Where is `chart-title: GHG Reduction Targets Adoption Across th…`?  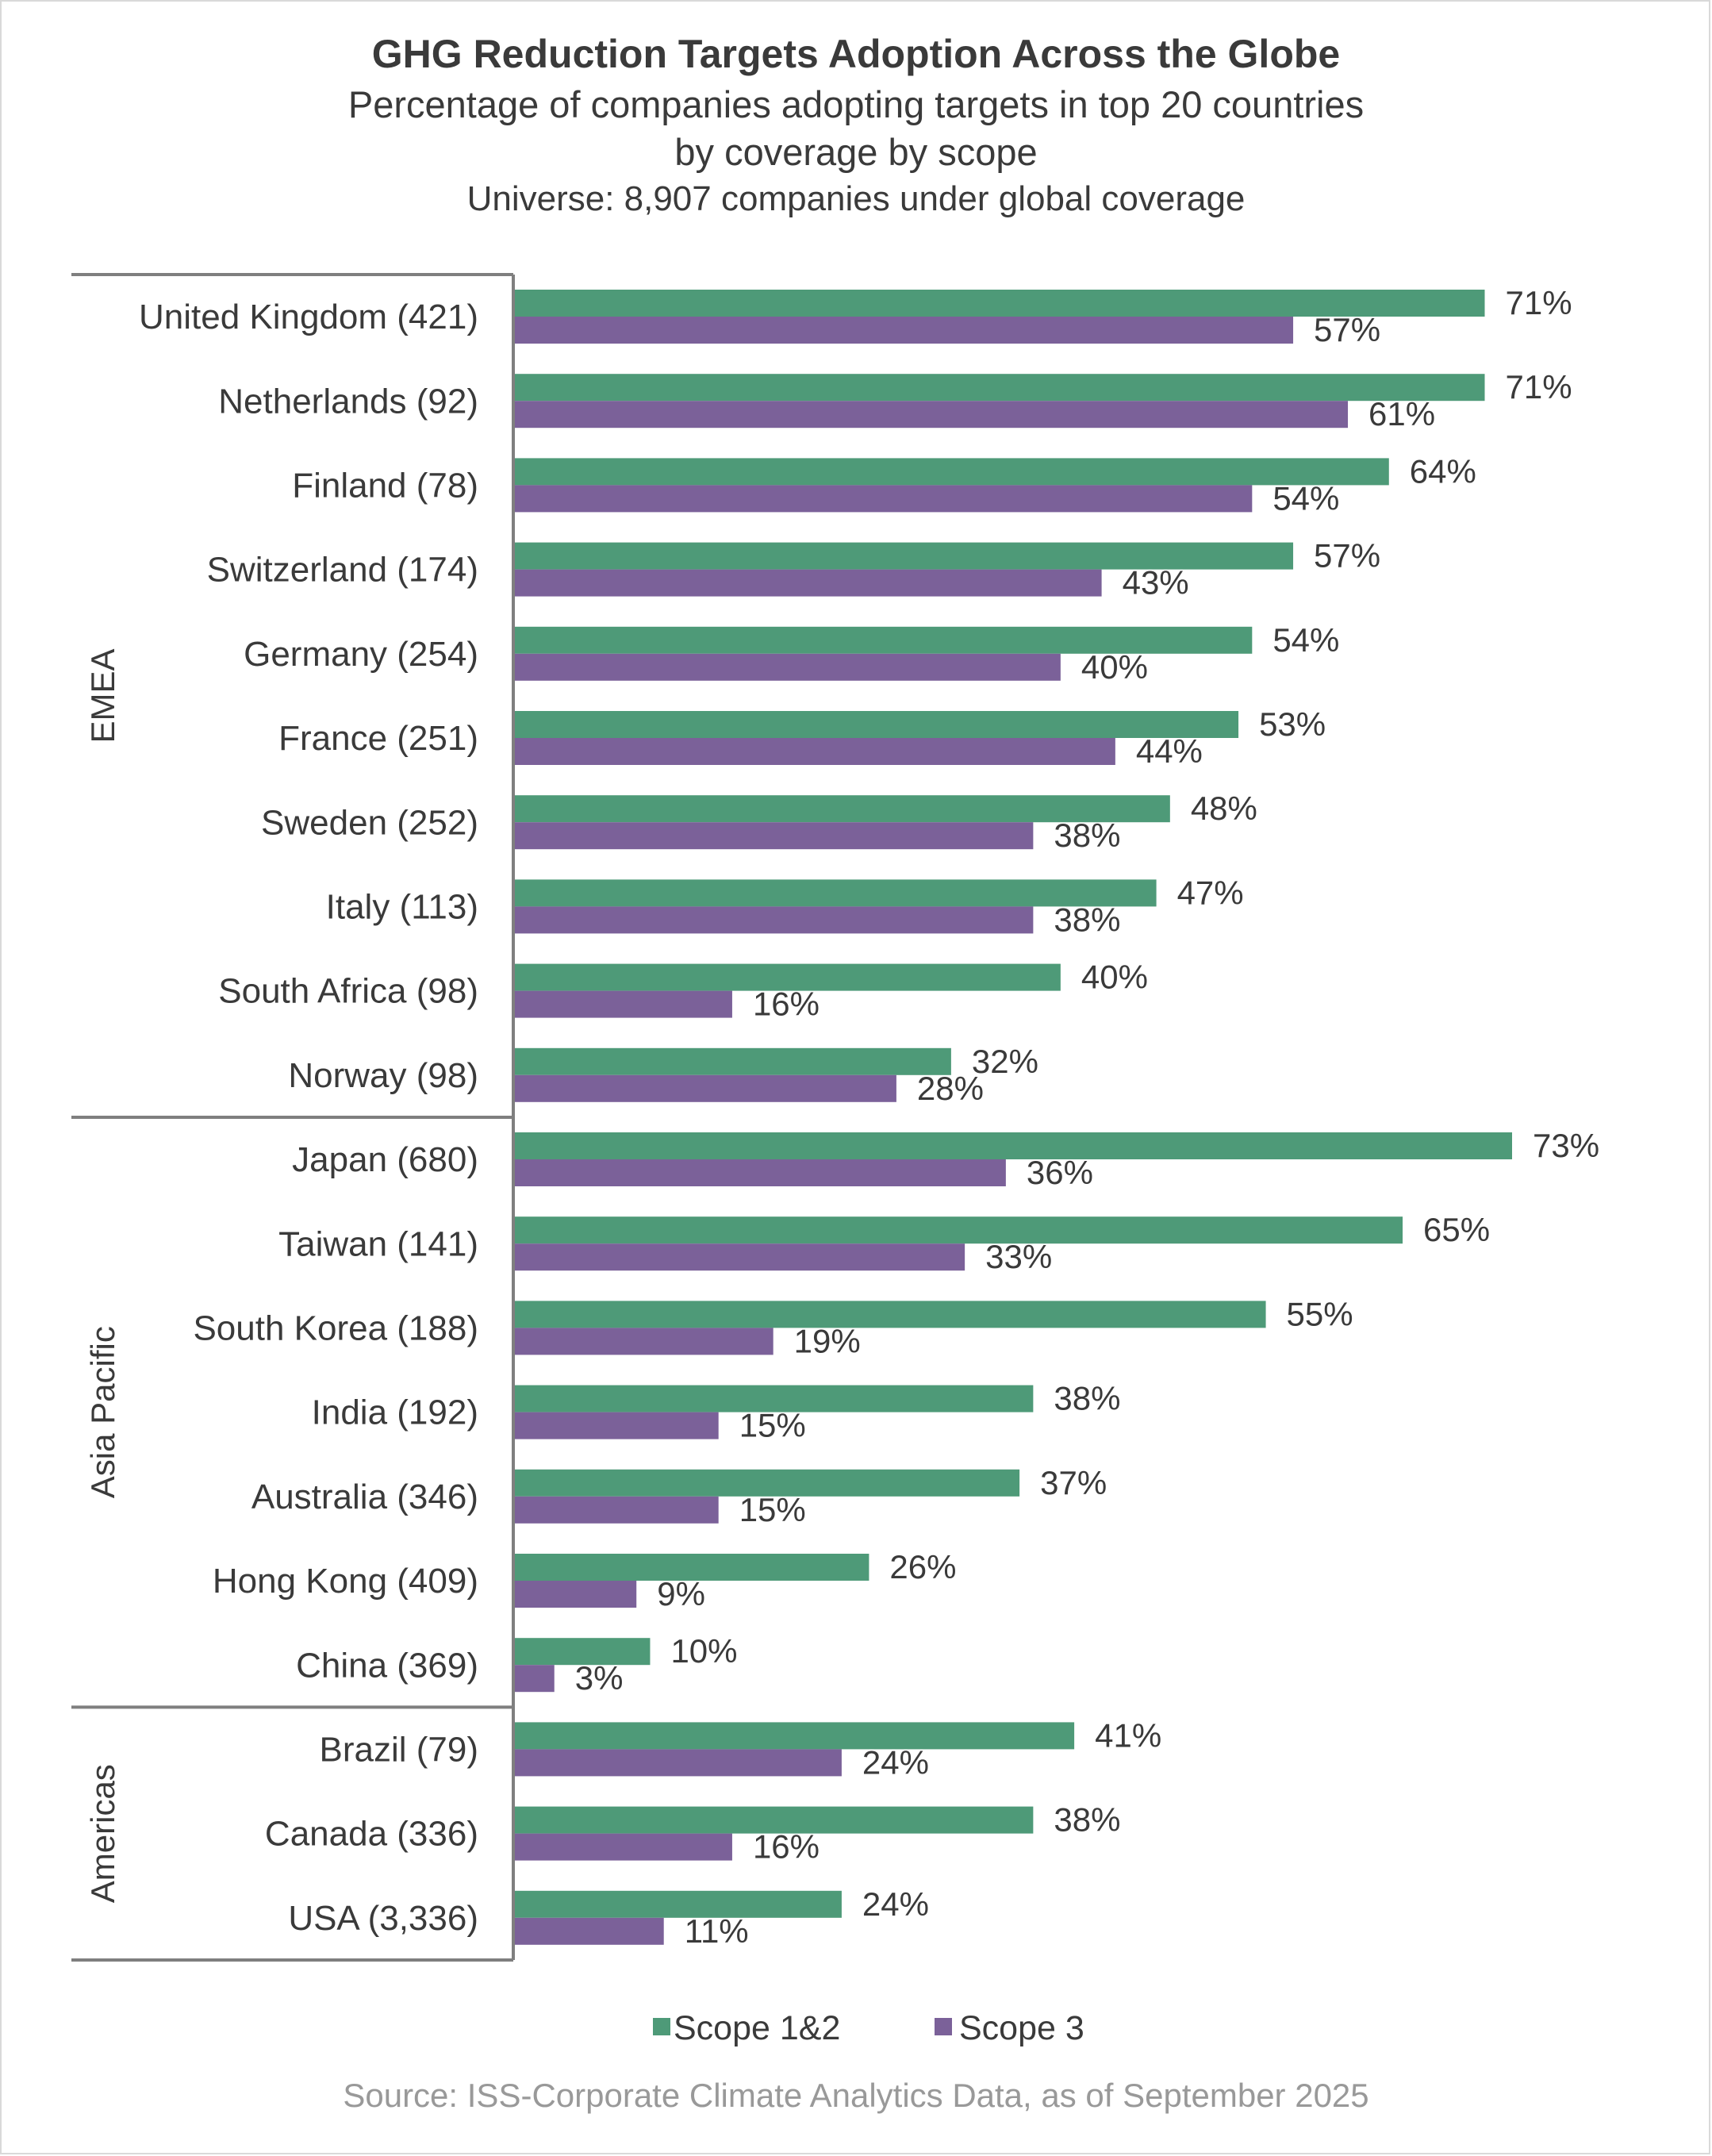 chart-title: GHG Reduction Targets Adoption Across th… is located at coordinates (856, 54).